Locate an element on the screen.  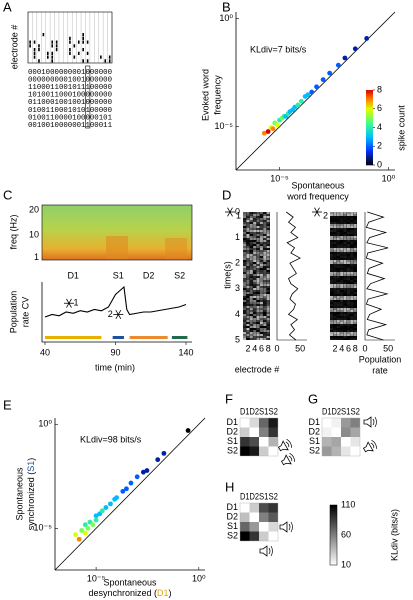
y-tick-label: 1 is located at coordinates (237, 237).